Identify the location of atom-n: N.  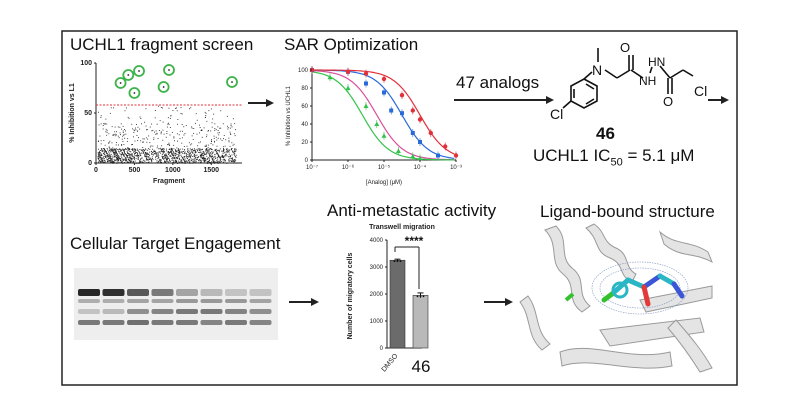
(597, 70).